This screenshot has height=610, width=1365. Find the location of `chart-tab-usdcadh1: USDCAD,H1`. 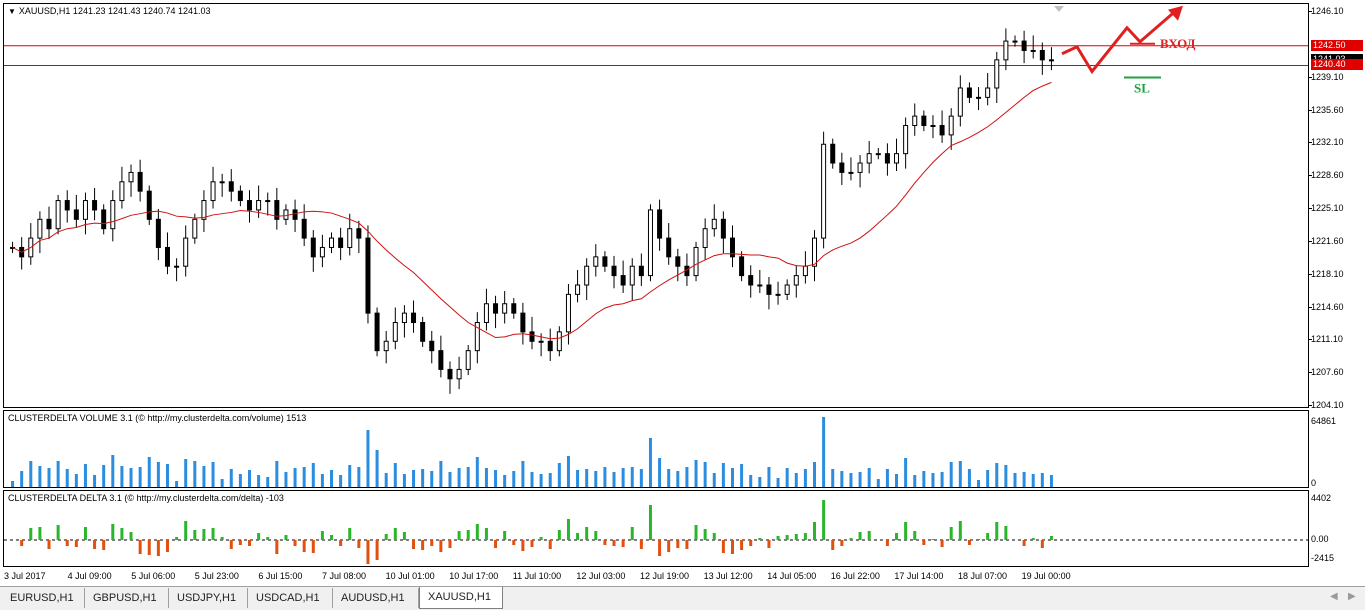

chart-tab-usdcadh1: USDCAD,H1 is located at coordinates (290, 598).